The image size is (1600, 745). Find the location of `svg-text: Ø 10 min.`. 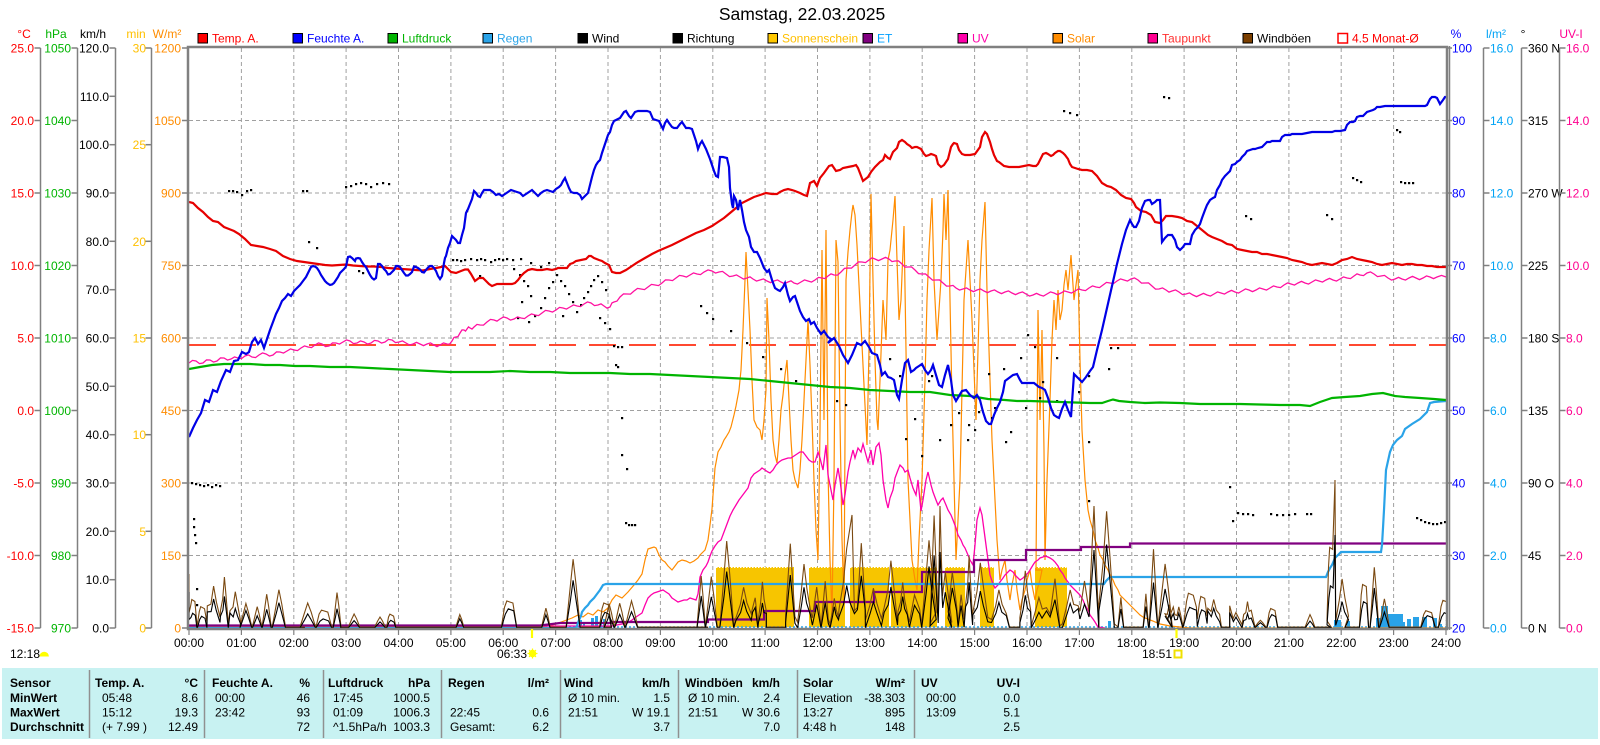

svg-text: Ø 10 min. is located at coordinates (714, 698).